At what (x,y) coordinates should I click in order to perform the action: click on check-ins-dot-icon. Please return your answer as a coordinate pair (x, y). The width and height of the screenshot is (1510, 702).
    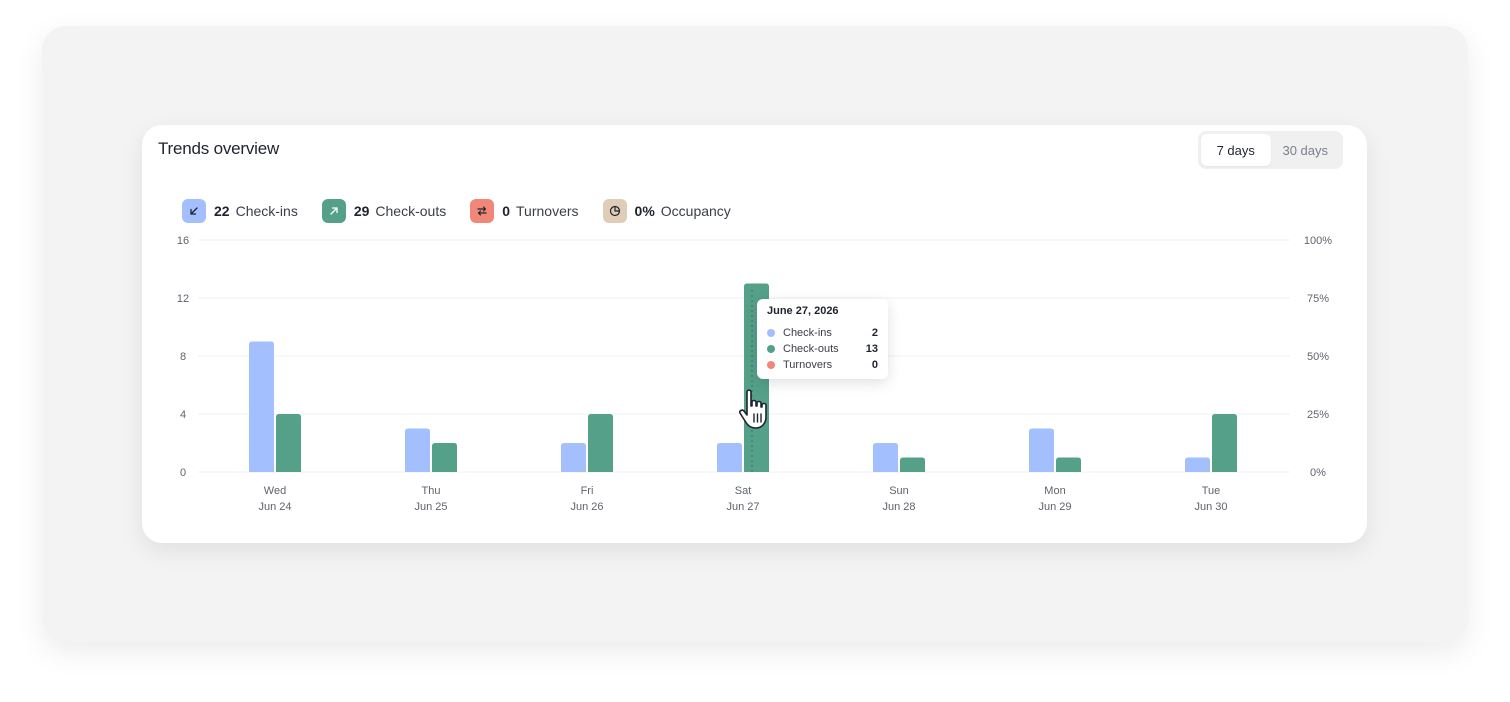
    Looking at the image, I should click on (771, 333).